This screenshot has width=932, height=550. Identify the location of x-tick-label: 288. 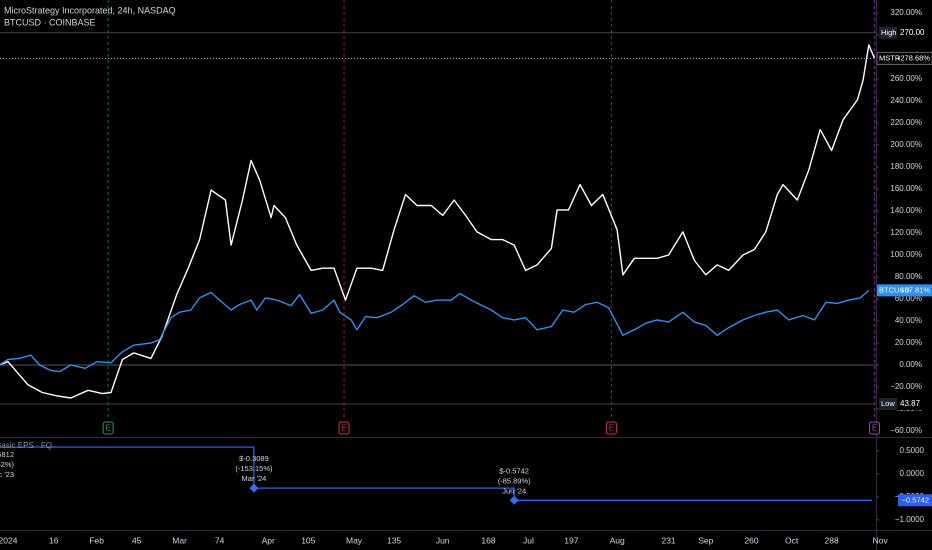
(832, 540).